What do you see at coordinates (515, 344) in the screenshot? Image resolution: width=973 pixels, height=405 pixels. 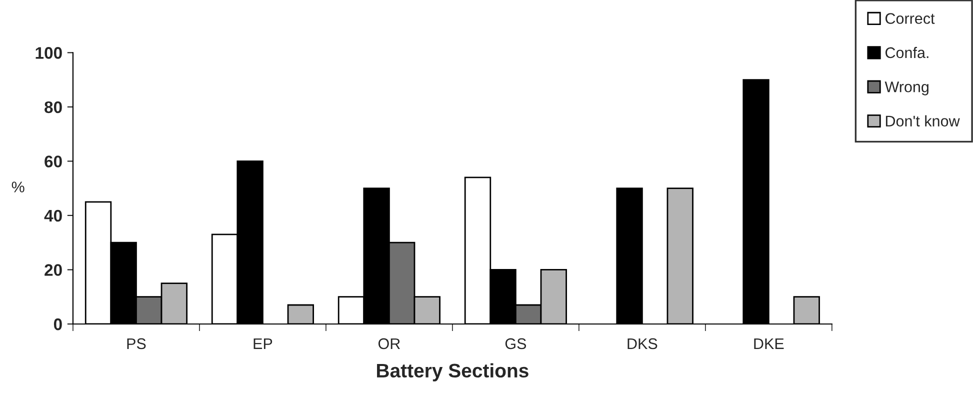 I see `x-tick-label: GS` at bounding box center [515, 344].